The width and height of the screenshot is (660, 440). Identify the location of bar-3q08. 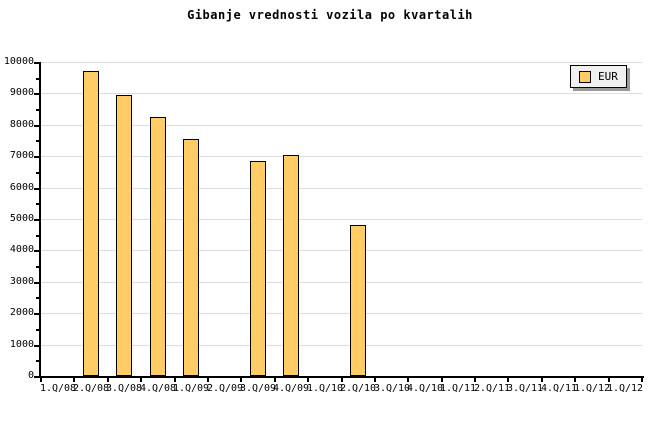
(124, 235).